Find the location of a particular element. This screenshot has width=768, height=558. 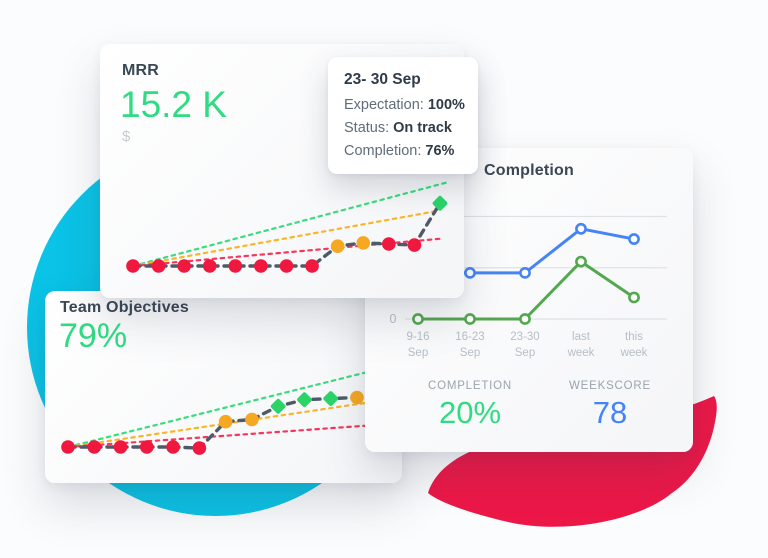

tooltip-status-row: Status: On track is located at coordinates (403, 128).